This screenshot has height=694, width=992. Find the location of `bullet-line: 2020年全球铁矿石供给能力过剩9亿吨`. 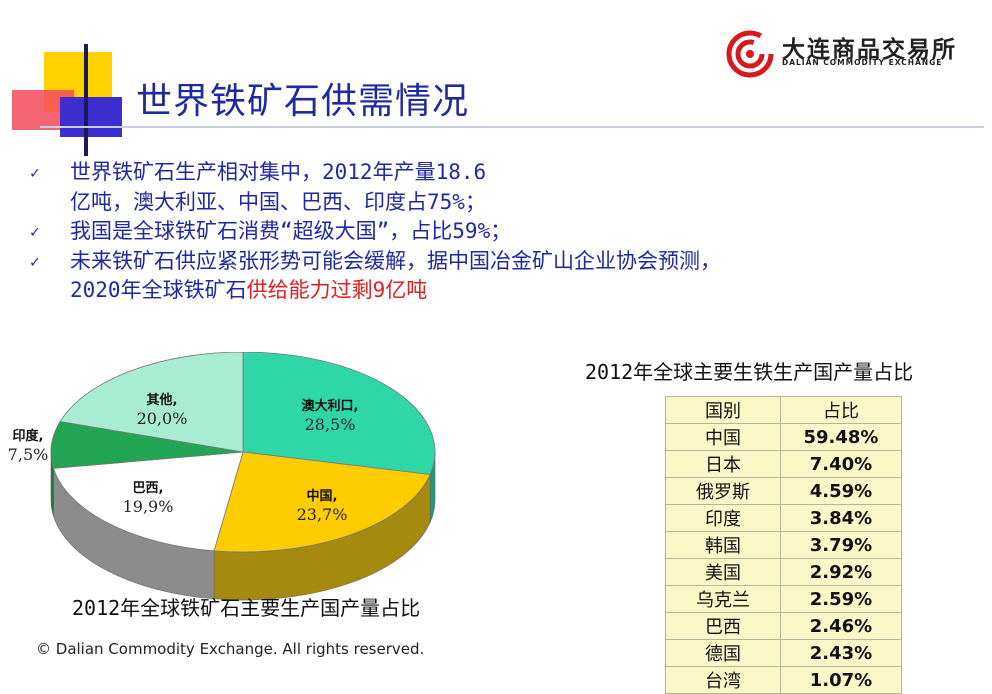

bullet-line: 2020年全球铁矿石供给能力过剩9亿吨 is located at coordinates (525, 291).